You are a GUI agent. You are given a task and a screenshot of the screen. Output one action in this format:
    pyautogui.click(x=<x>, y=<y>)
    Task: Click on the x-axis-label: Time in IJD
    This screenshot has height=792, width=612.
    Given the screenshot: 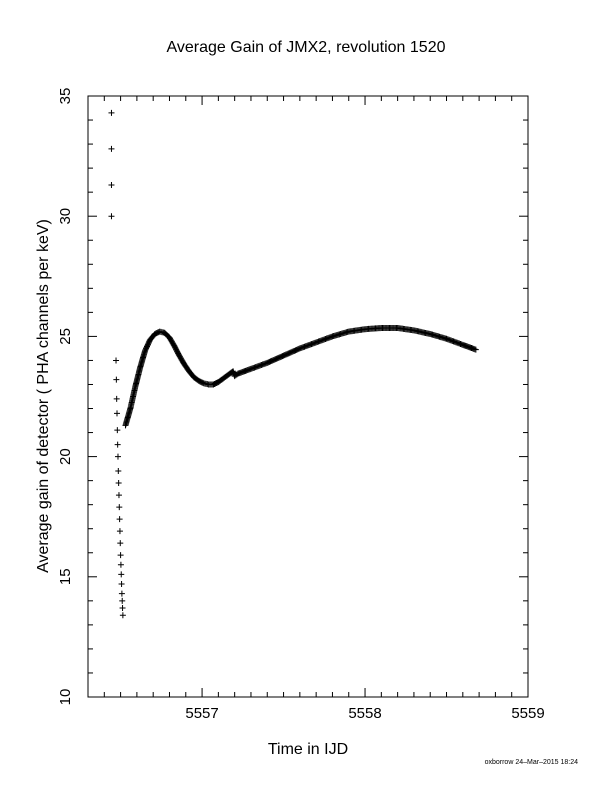 What is the action you would take?
    pyautogui.click(x=308, y=749)
    